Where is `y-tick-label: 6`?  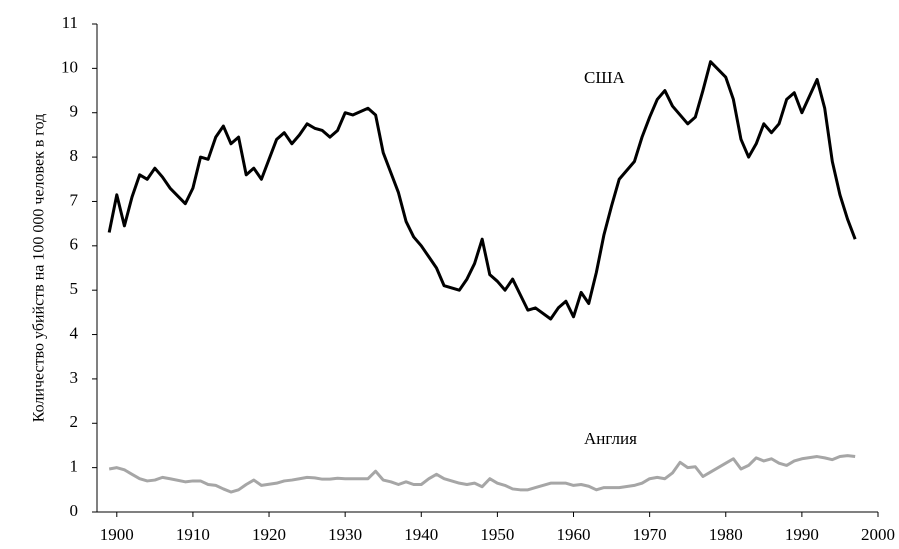
y-tick-label: 6 is located at coordinates (74, 244).